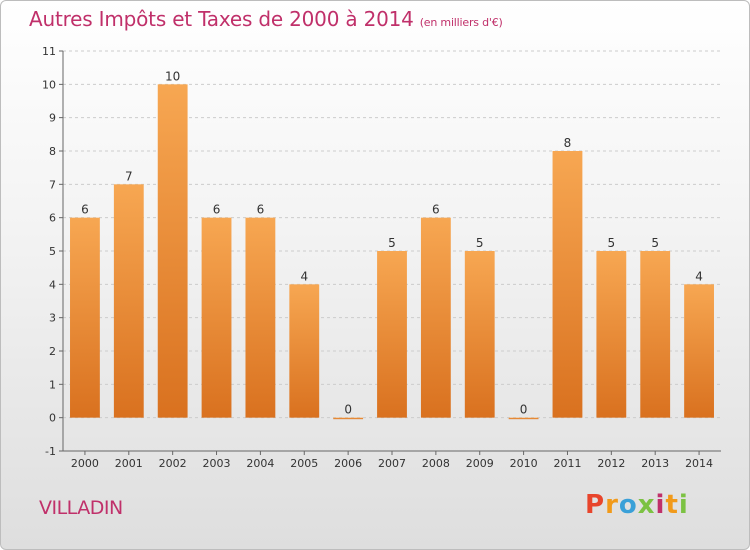  Describe the element at coordinates (52, 318) in the screenshot. I see `y-tick-label: 3` at that location.